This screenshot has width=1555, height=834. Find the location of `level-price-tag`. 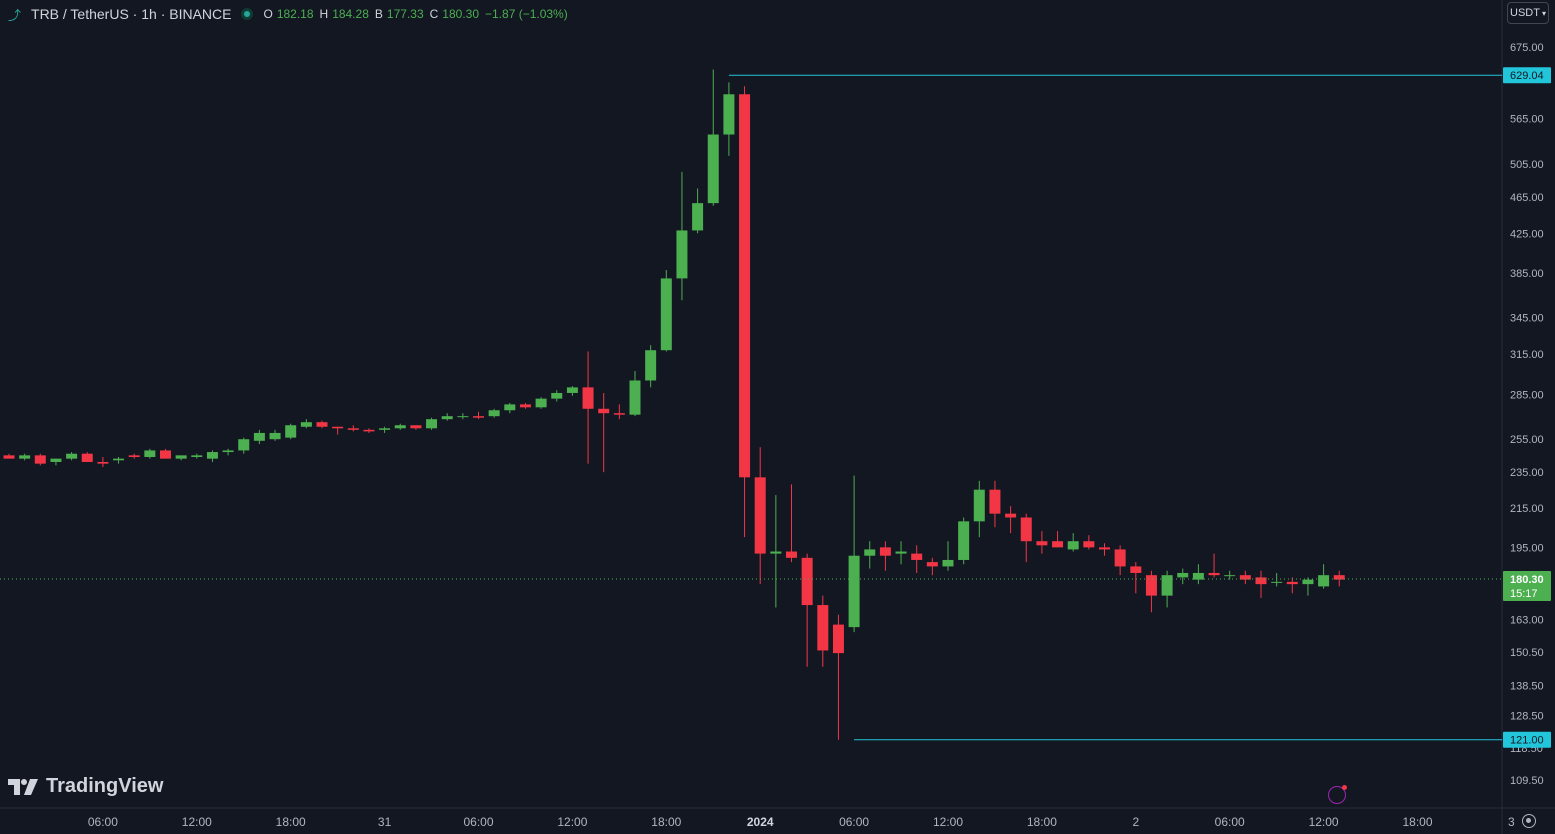

level-price-tag is located at coordinates (1527, 739).